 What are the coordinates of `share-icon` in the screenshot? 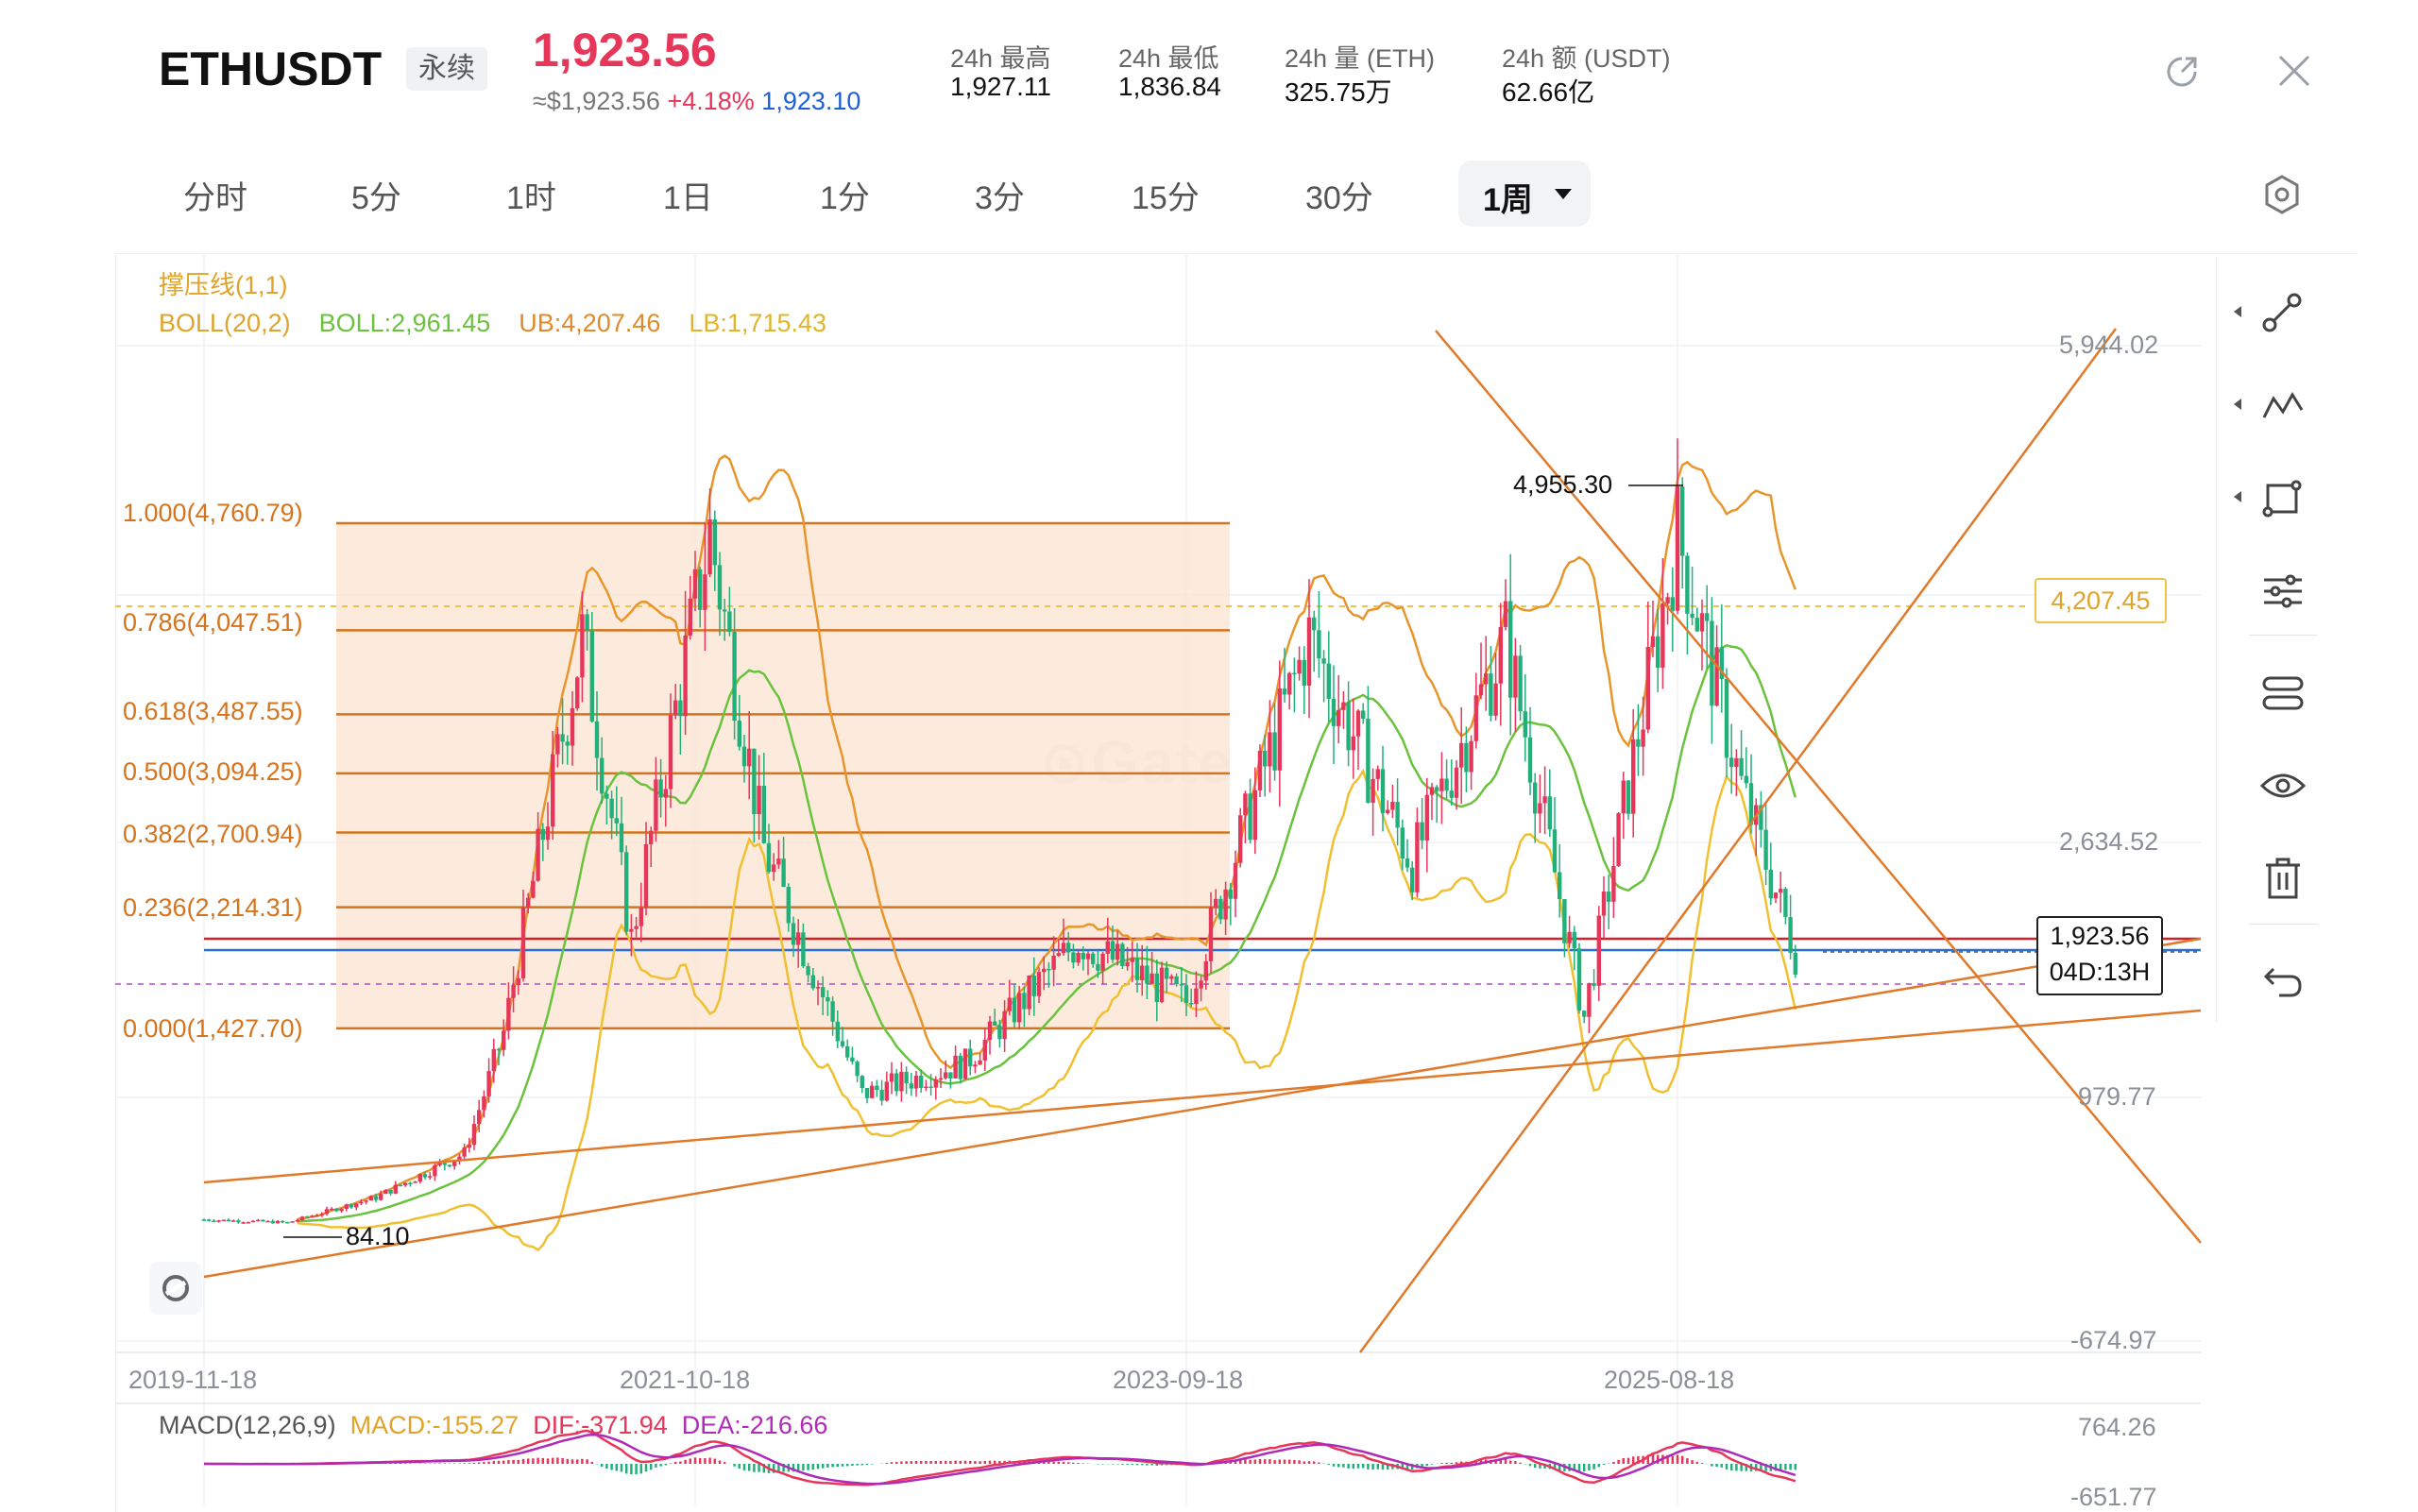 It's located at (2182, 72).